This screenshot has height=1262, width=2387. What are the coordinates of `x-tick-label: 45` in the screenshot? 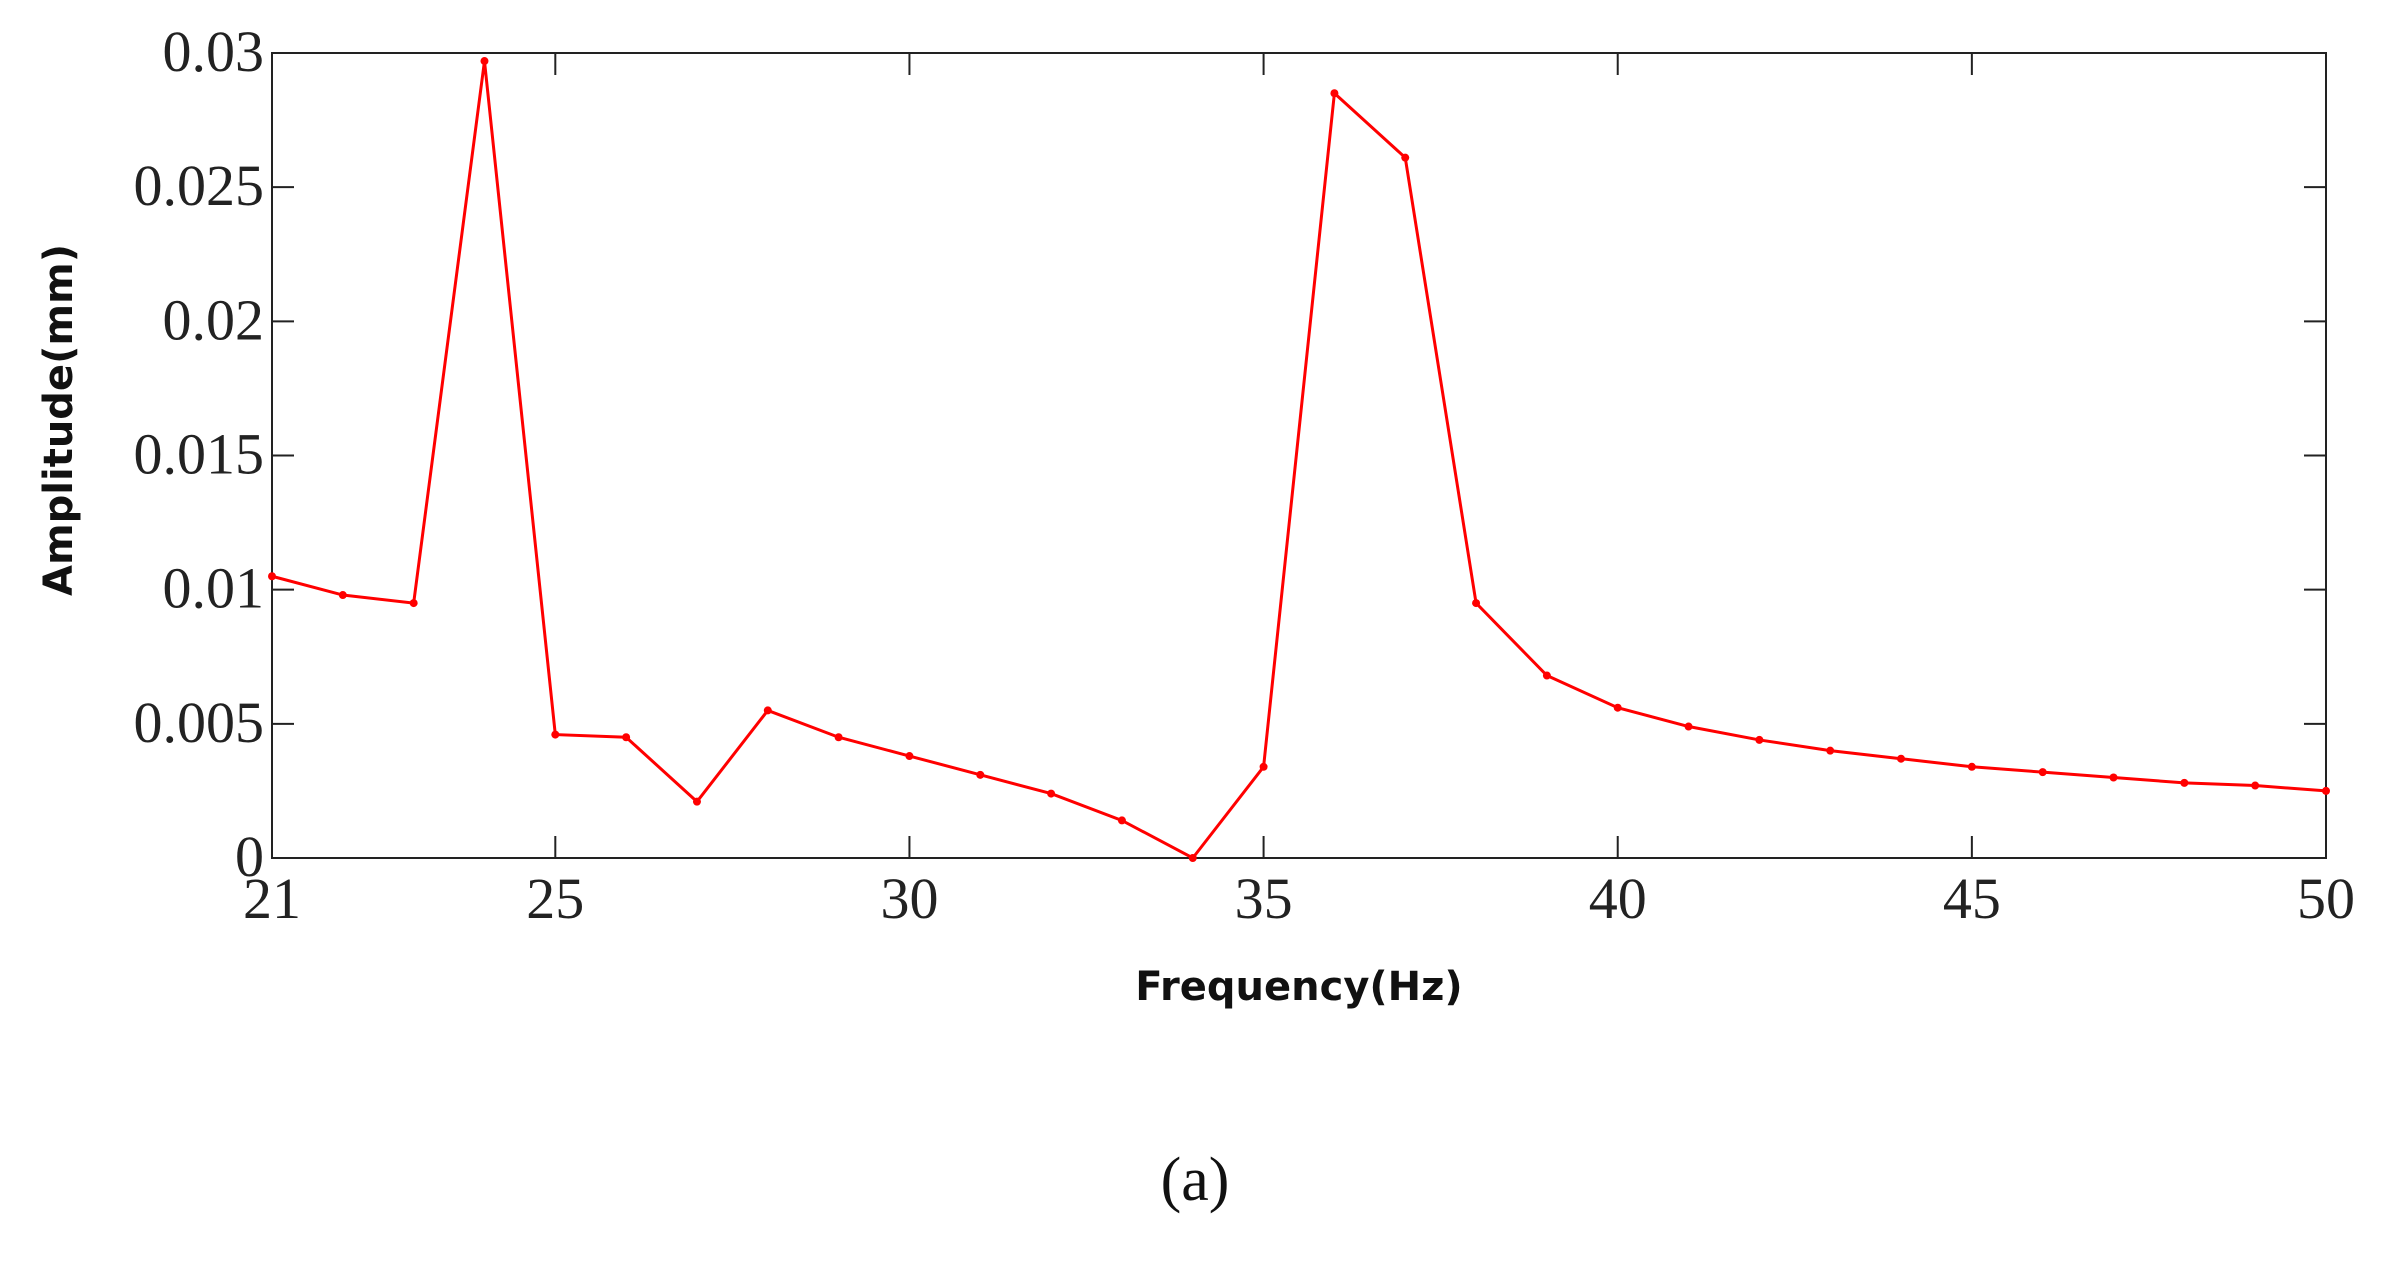 It's located at (1972, 898).